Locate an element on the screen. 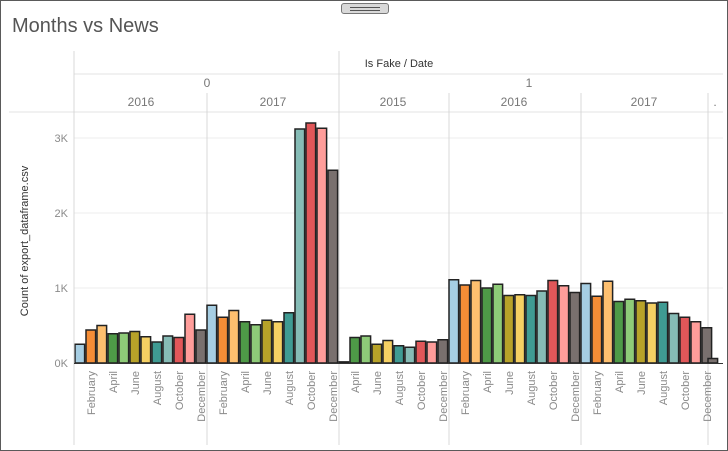  y-axis-label: Count of export_dataframe.csv is located at coordinates (25, 240).